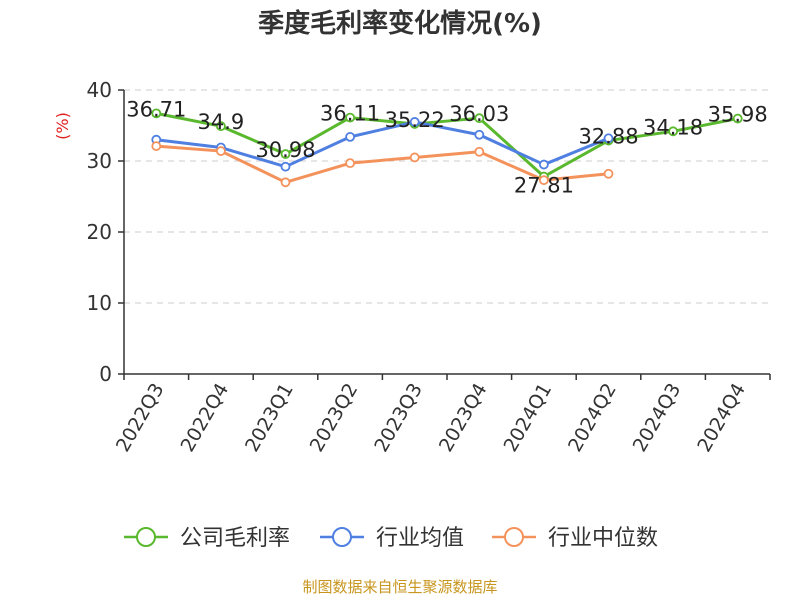  I want to click on legend: 公司毛利率 行业均值 行业中位数, so click(391, 538).